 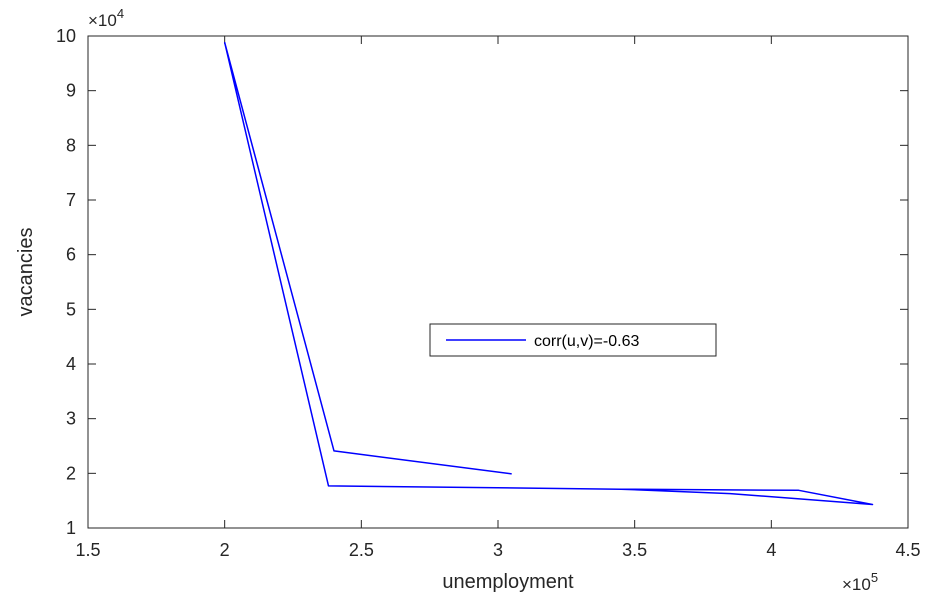 I want to click on y-tick-label: 5, so click(x=71, y=309).